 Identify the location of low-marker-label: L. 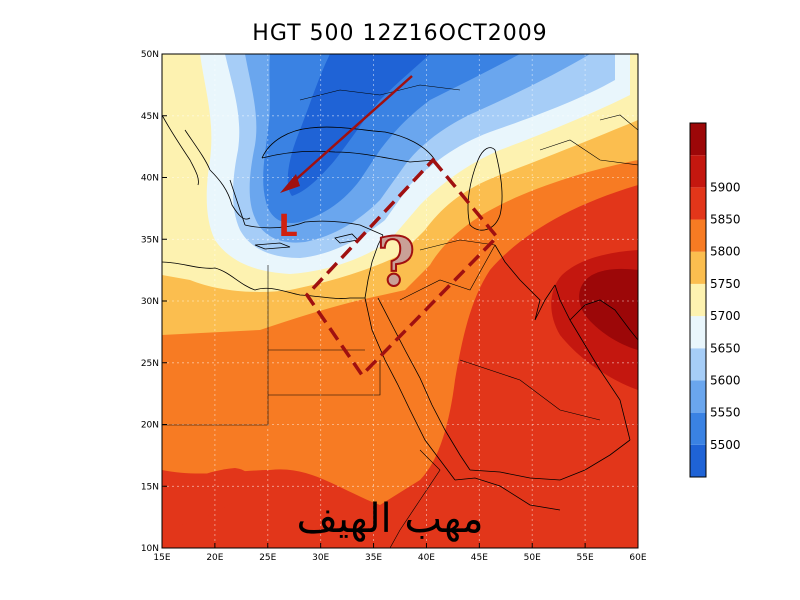
(287, 226).